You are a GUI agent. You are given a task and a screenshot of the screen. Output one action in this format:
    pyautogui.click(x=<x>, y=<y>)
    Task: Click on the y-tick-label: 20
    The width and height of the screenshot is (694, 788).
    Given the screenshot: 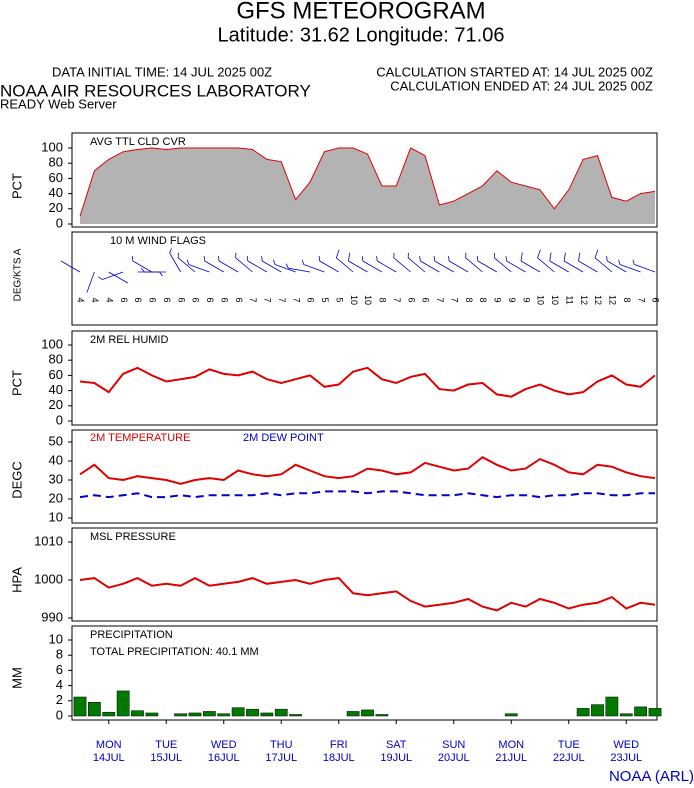 What is the action you would take?
    pyautogui.click(x=56, y=404)
    